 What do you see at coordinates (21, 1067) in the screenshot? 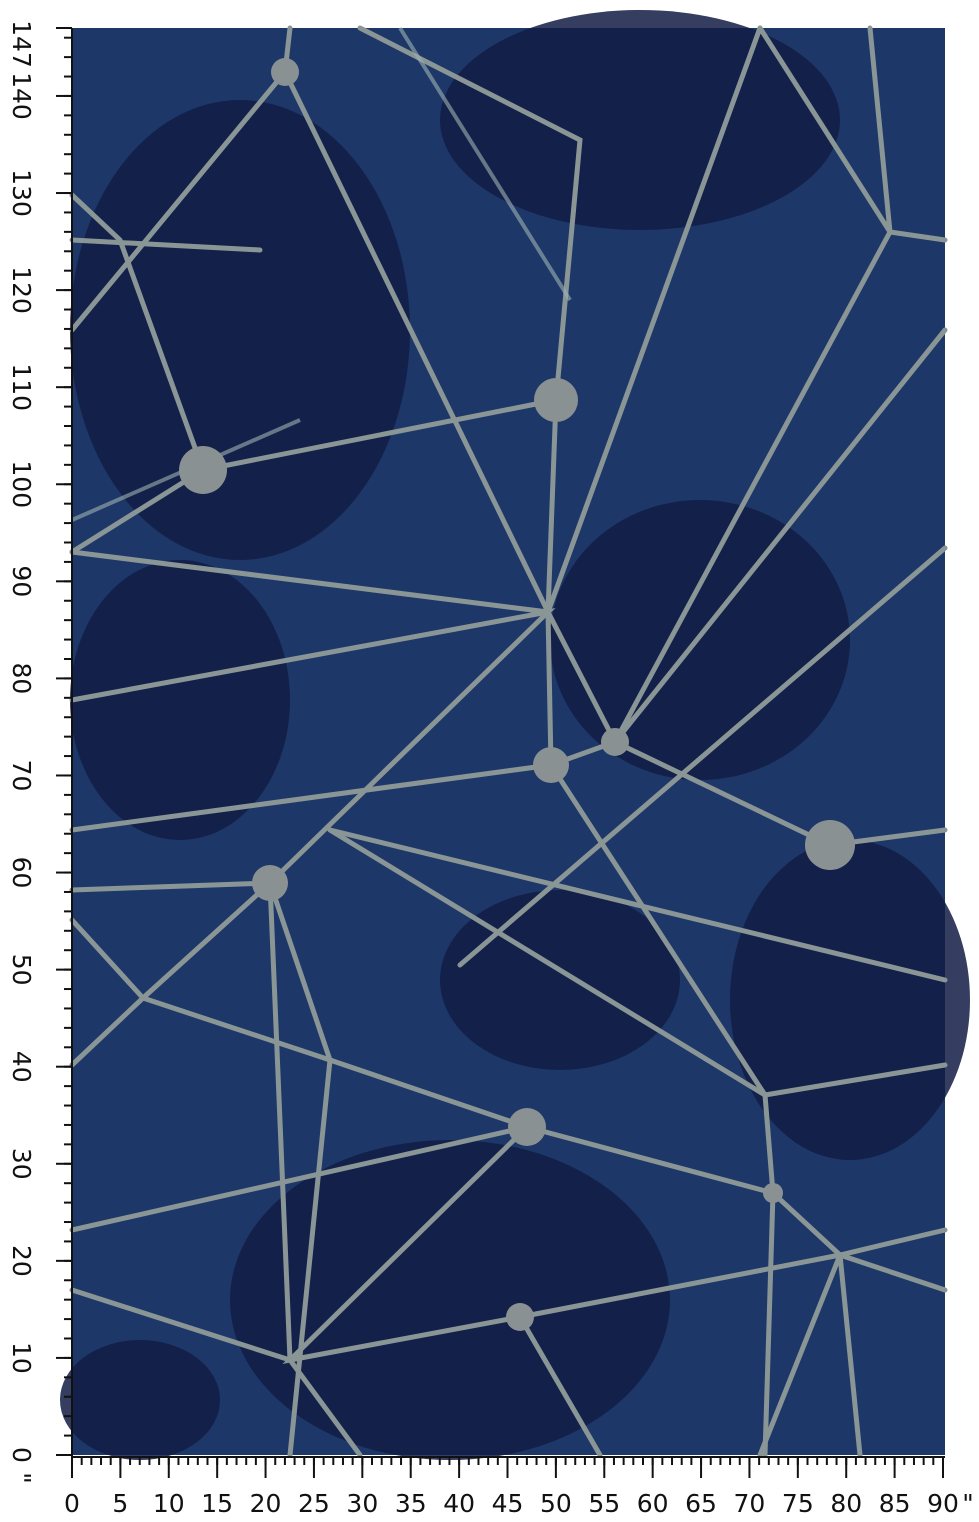
I see `length-label: 40` at bounding box center [21, 1067].